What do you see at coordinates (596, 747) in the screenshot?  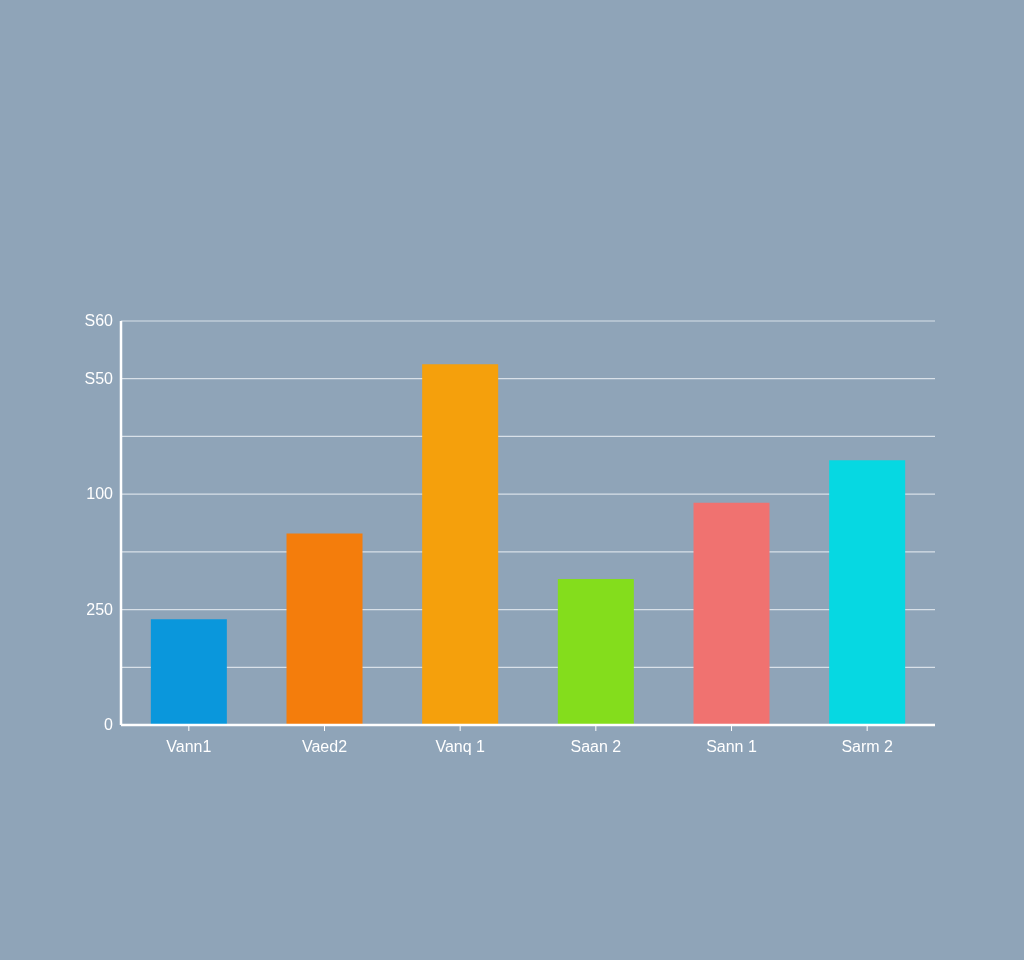 I see `x-tick-label: Saan 2` at bounding box center [596, 747].